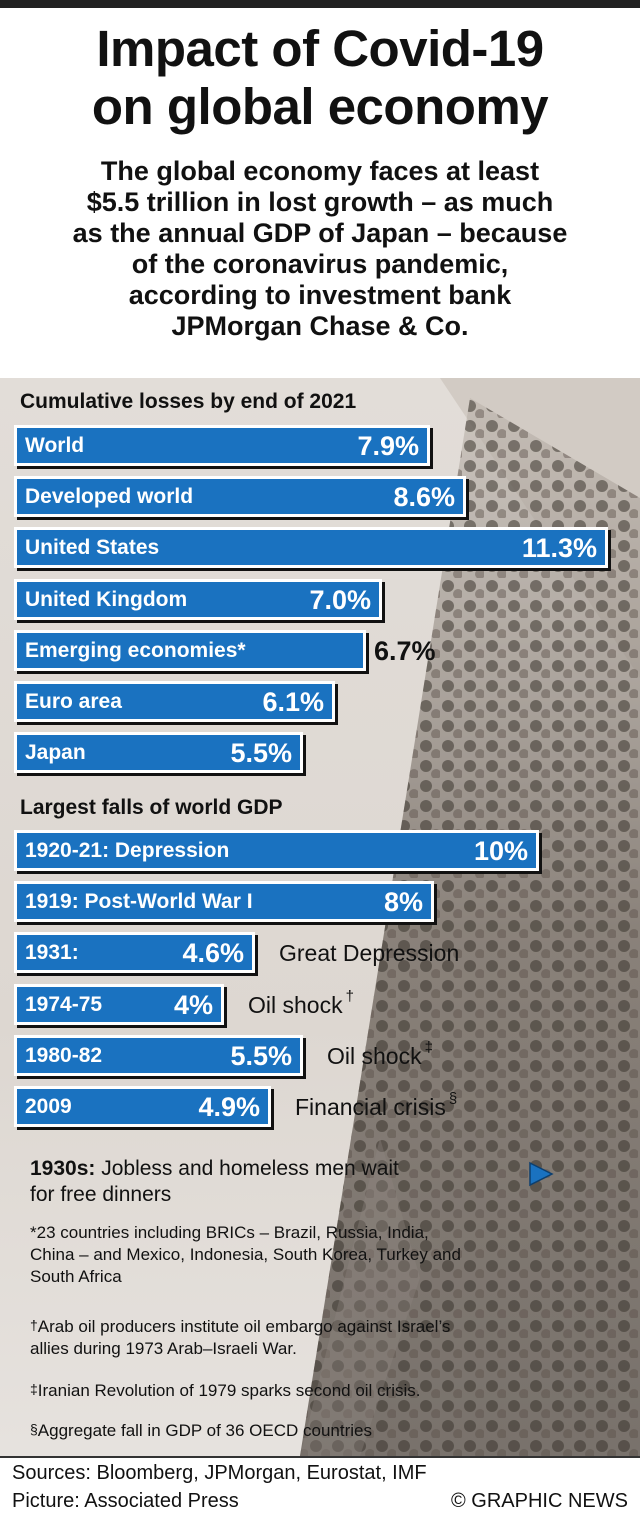 The height and width of the screenshot is (1530, 640). Describe the element at coordinates (349, 996) in the screenshot. I see `footnote-mark: †` at that location.